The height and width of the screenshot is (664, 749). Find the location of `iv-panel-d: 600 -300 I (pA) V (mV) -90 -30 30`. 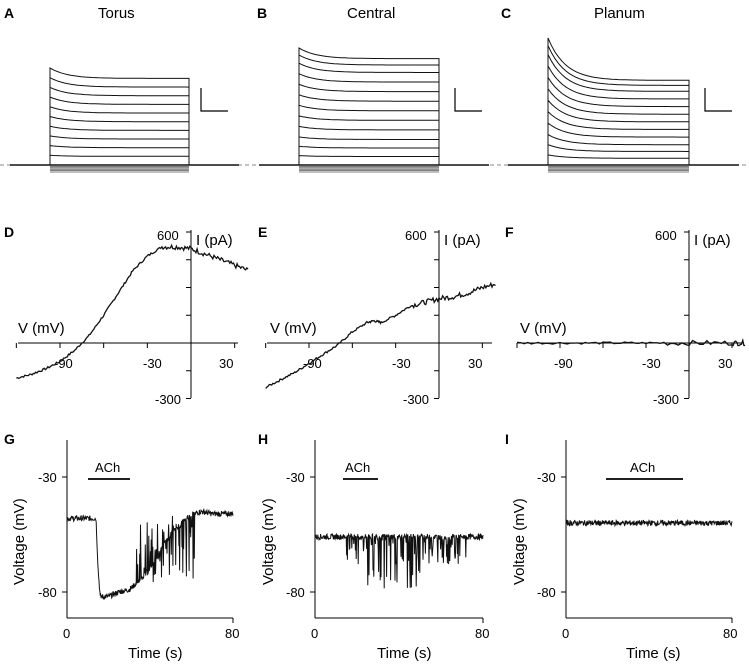

iv-panel-d: 600 -300 I (pA) V (mV) -90 -30 30 is located at coordinates (132, 317).